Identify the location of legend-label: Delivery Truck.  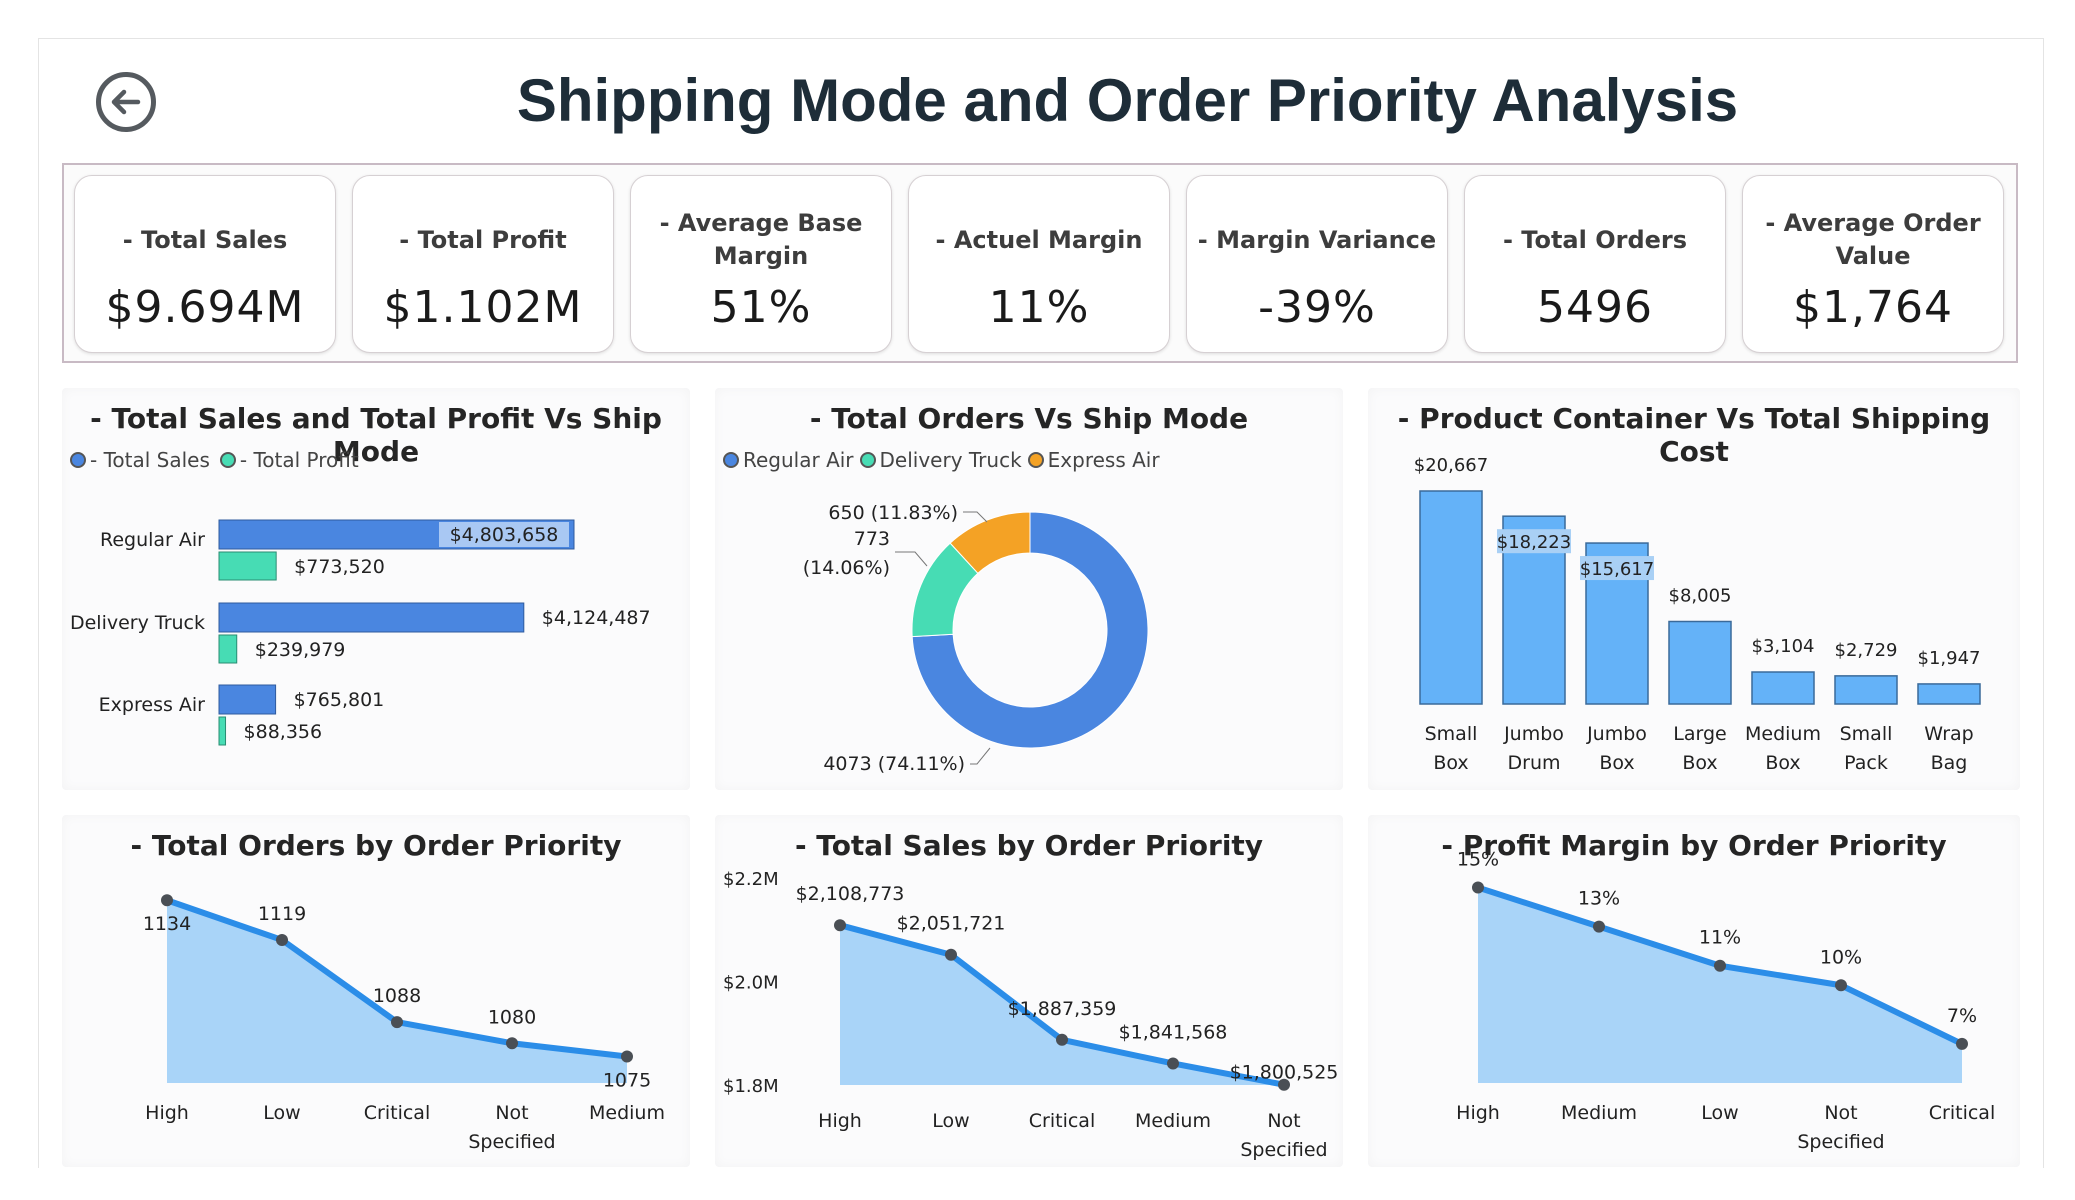
(950, 460).